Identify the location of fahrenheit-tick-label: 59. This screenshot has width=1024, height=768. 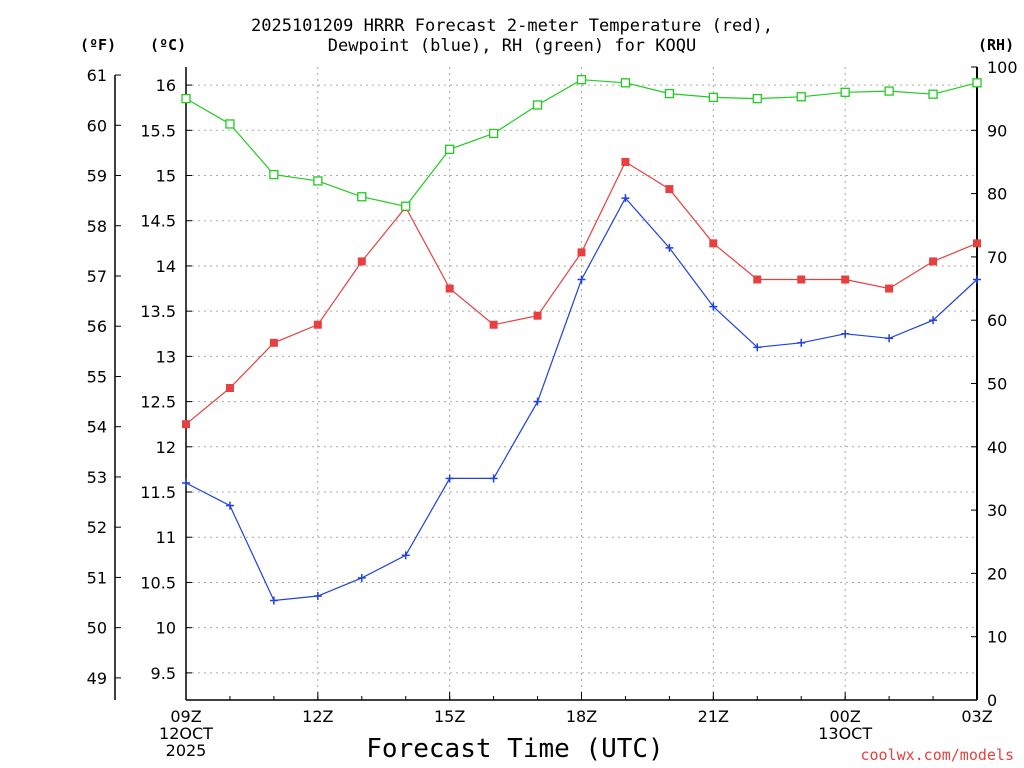
(97, 176).